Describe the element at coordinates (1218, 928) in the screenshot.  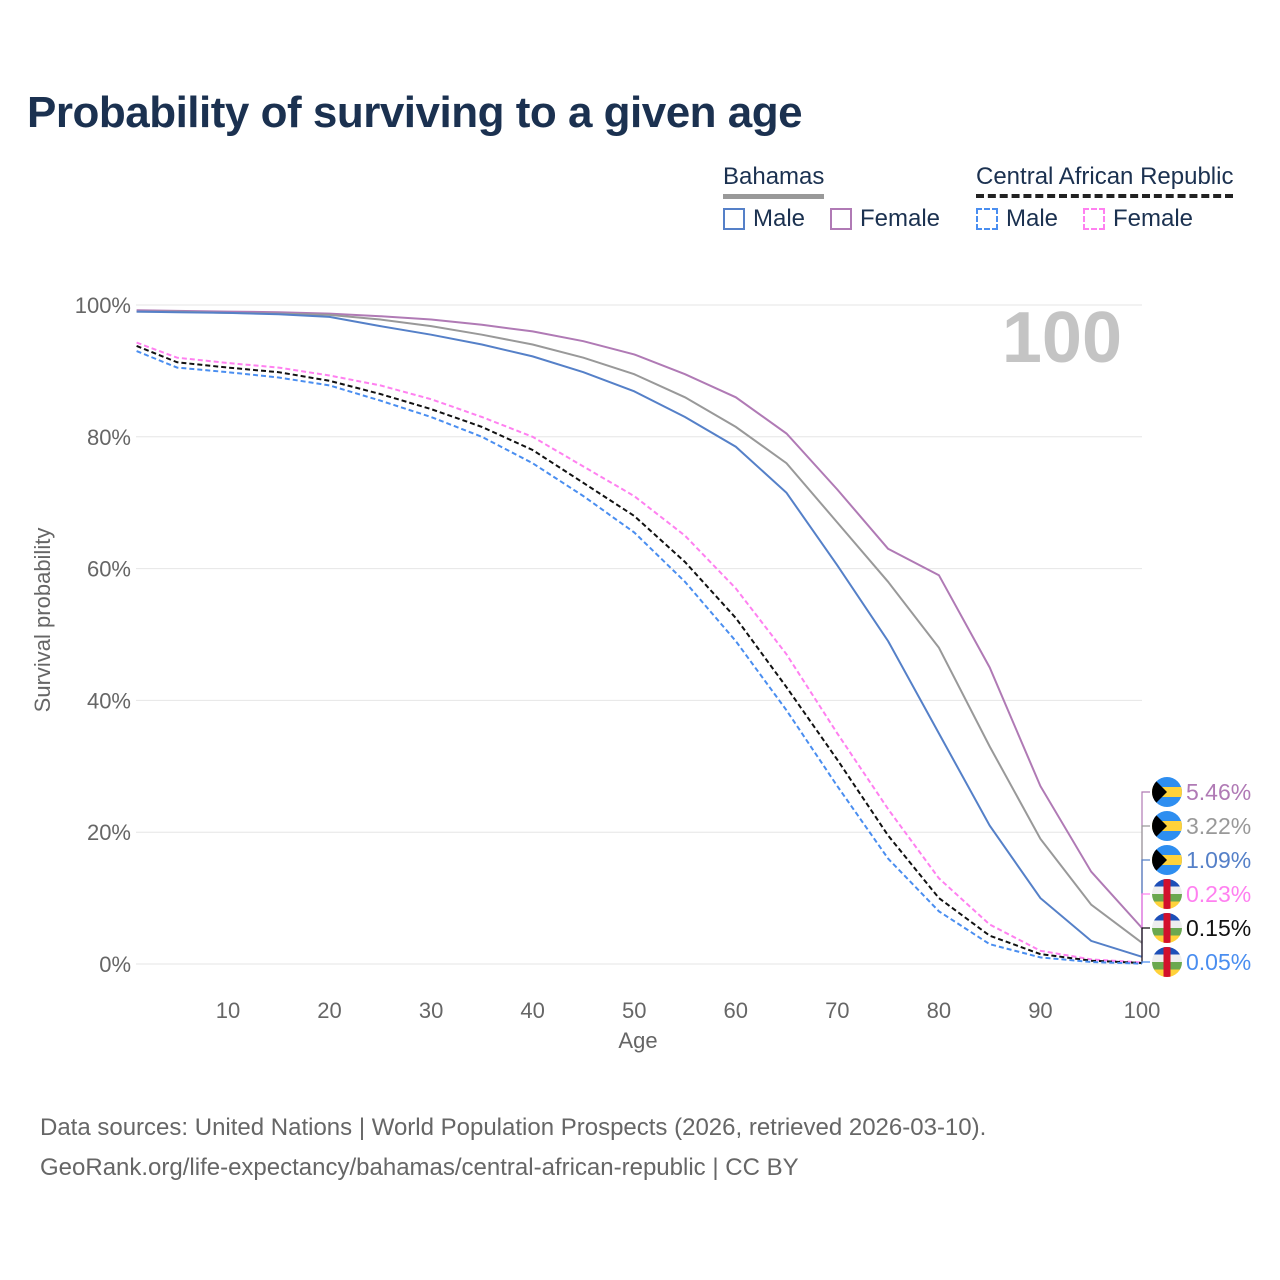
I see `end-value-label: 0.15%` at that location.